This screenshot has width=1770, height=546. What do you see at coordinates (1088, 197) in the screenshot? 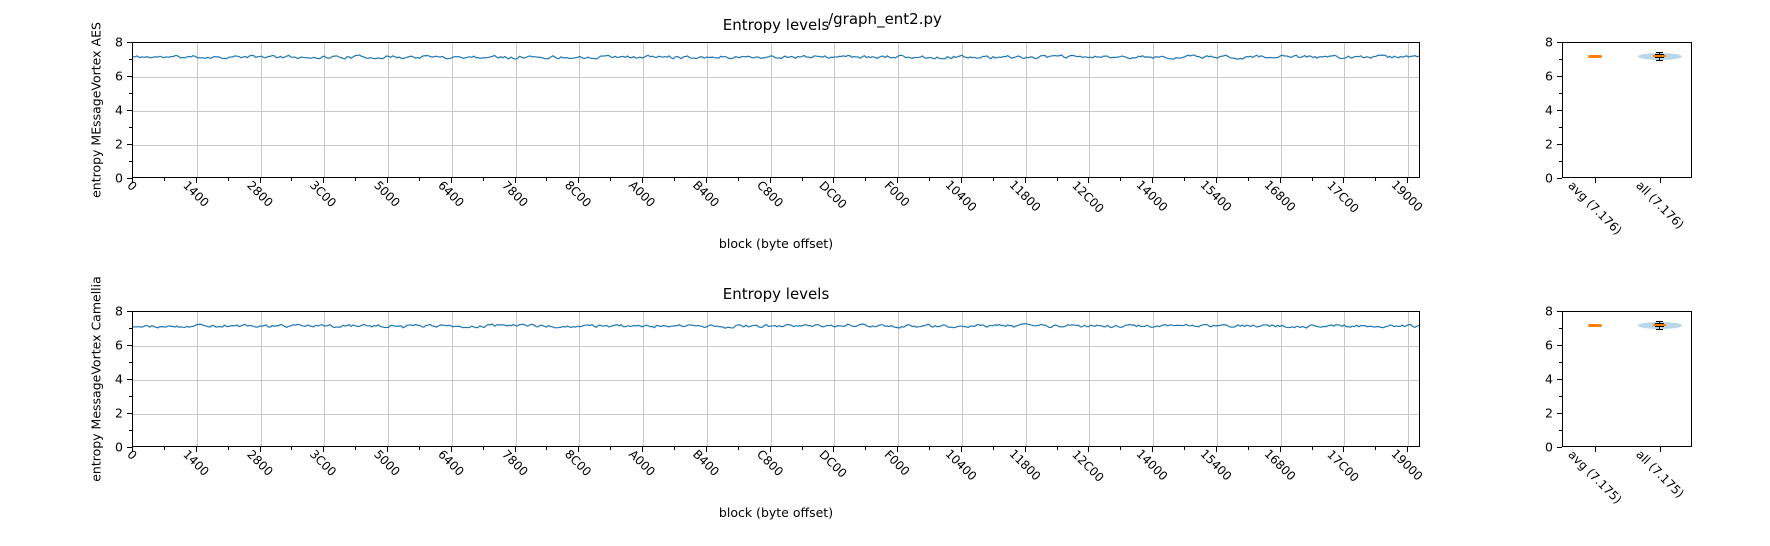
I see `x-tick-label: 12C00` at bounding box center [1088, 197].